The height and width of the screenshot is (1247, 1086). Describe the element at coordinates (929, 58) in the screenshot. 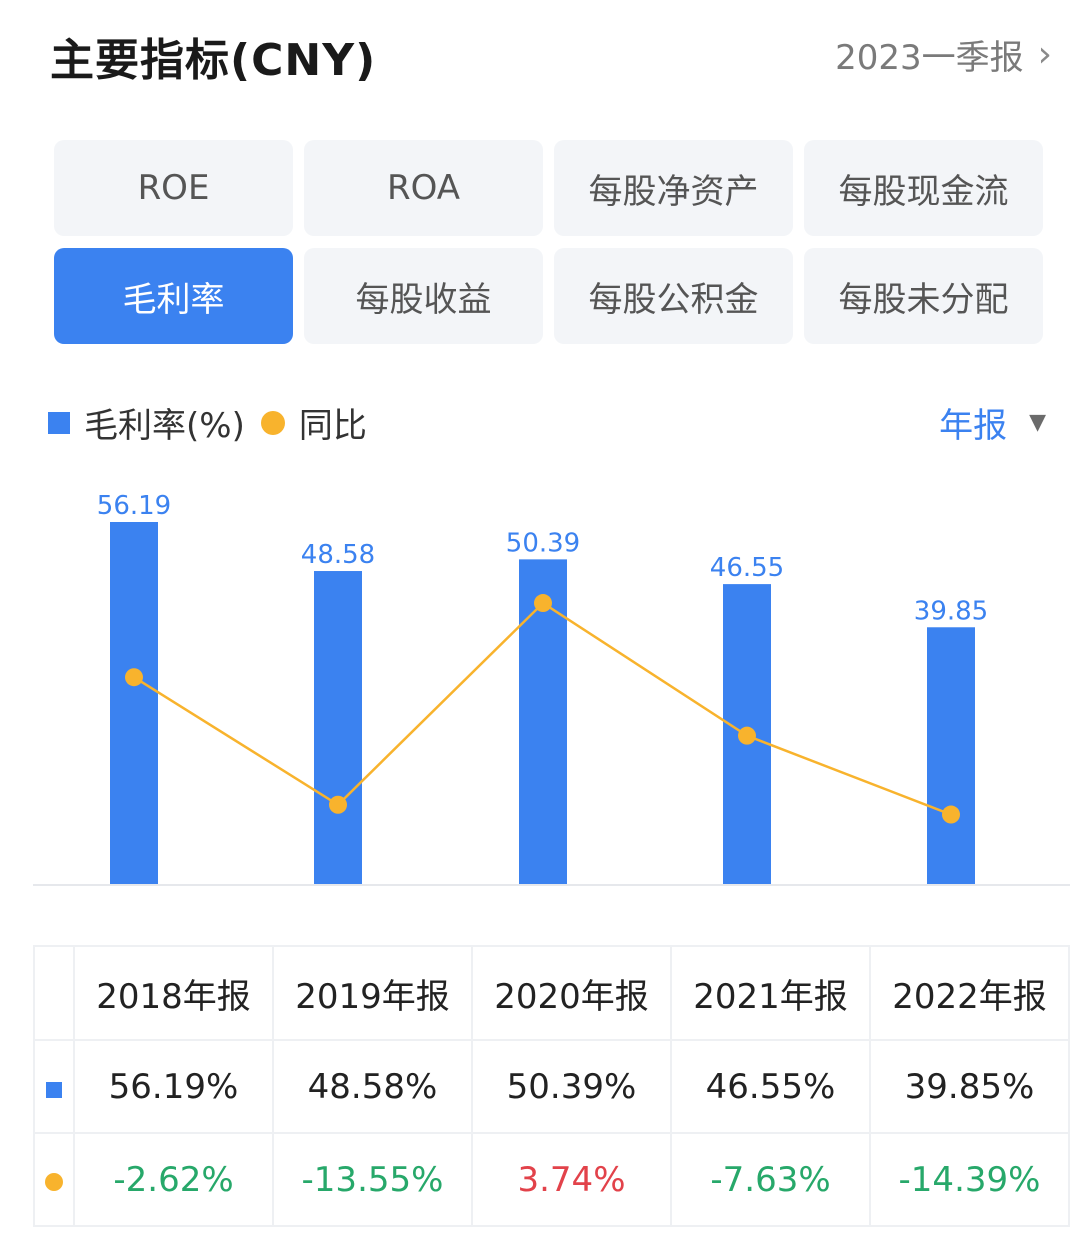

I see `period-label: 2023一季报` at that location.